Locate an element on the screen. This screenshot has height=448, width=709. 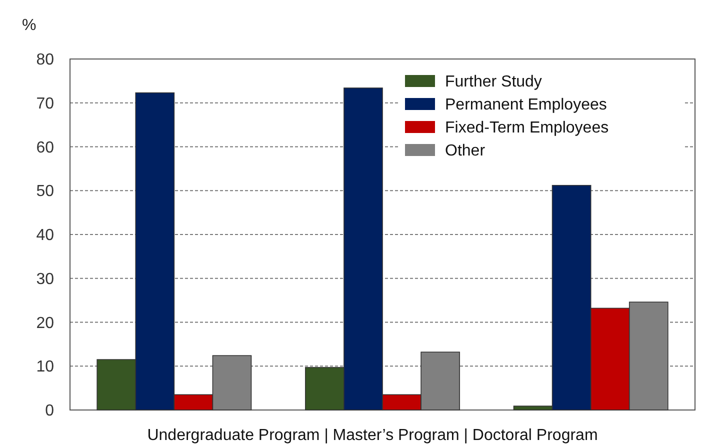
y-tick-label: 80 is located at coordinates (45, 60).